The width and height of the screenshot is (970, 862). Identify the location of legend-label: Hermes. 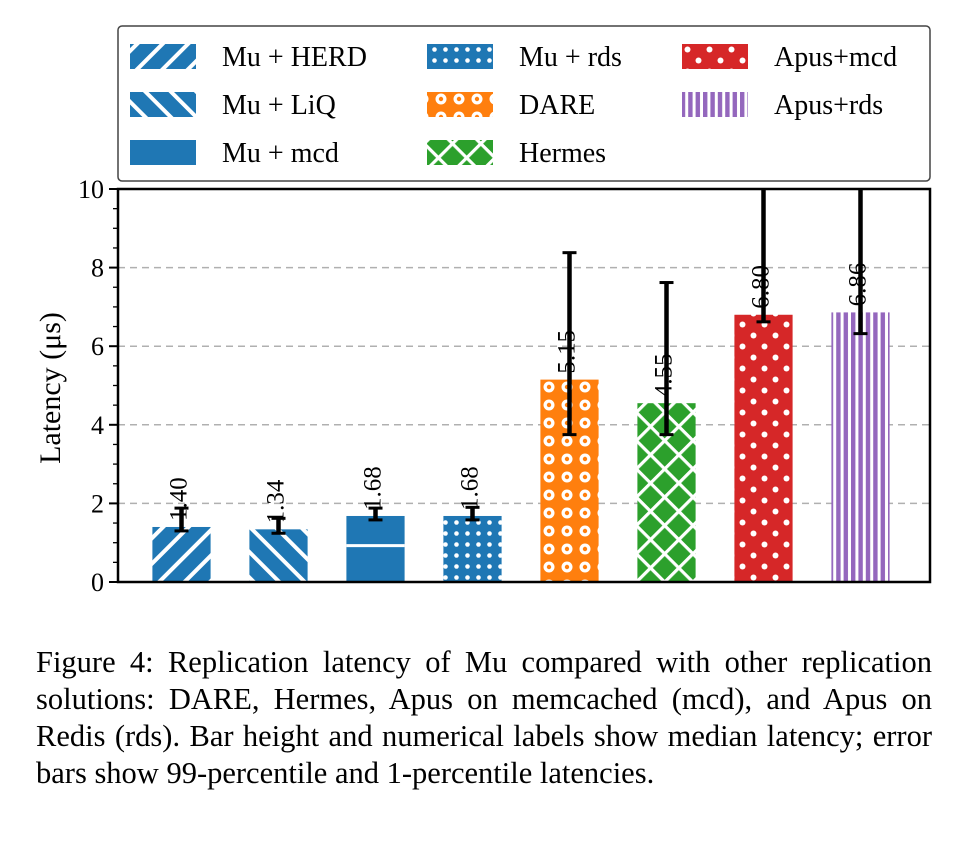
(562, 153).